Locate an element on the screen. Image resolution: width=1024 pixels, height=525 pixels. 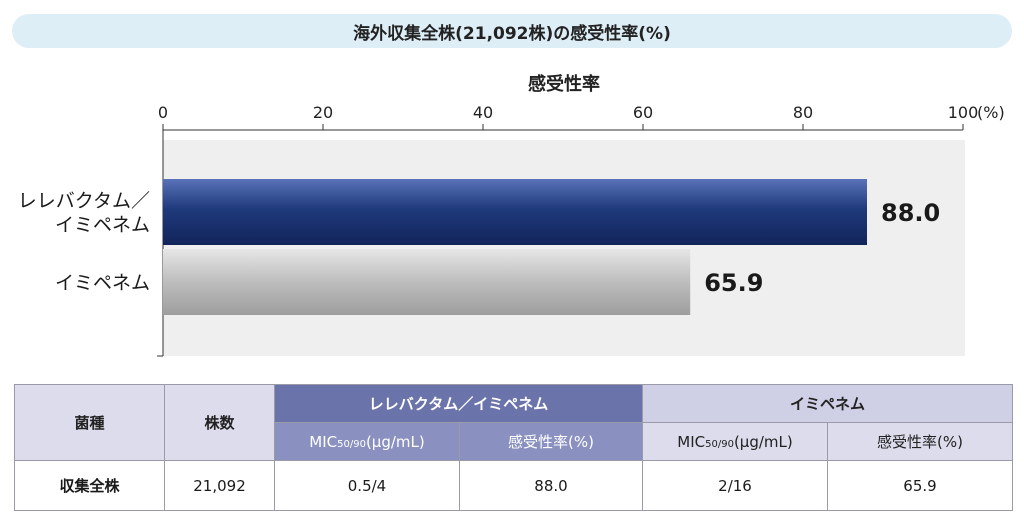
x-tick-label: 100 is located at coordinates (963, 112).